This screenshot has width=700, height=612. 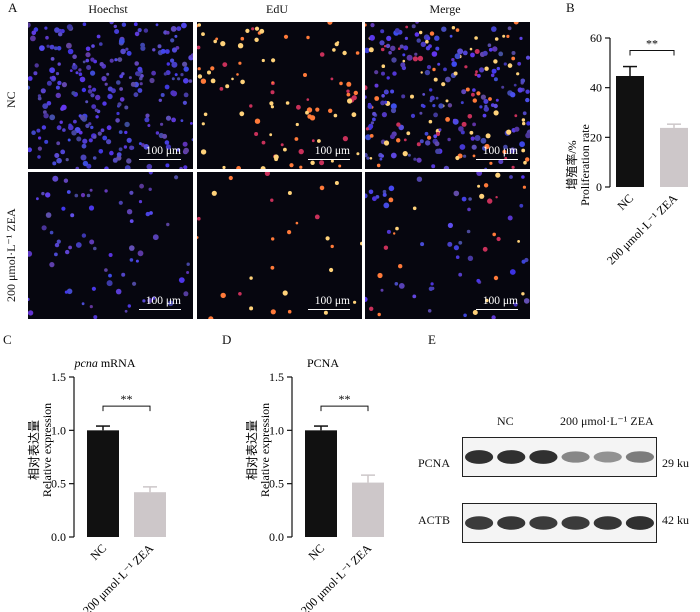 I want to click on y-tick-label: 0.0, so click(x=58, y=537).